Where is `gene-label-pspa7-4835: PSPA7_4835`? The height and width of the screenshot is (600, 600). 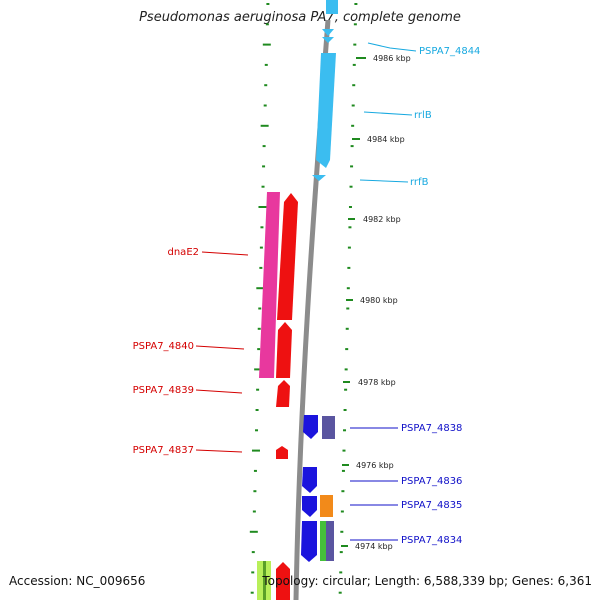 gene-label-pspa7-4835: PSPA7_4835 is located at coordinates (431, 505).